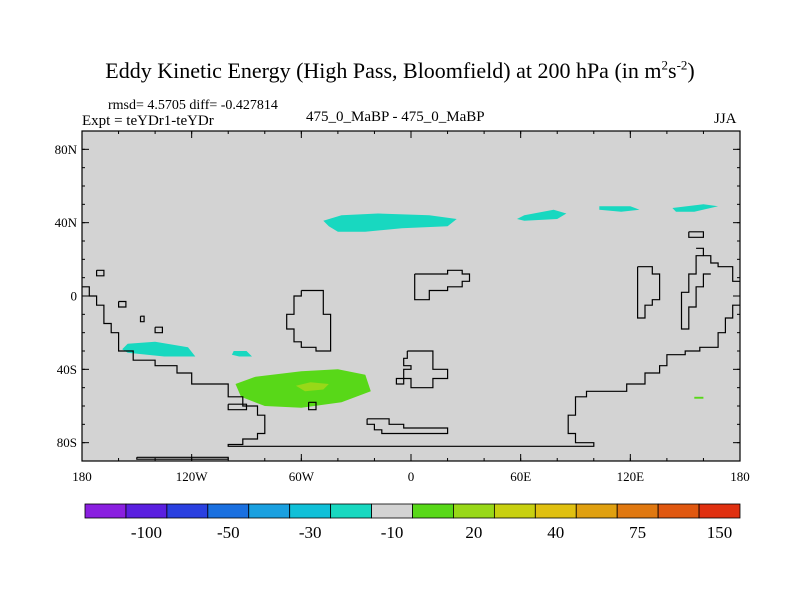 The width and height of the screenshot is (800, 600). What do you see at coordinates (67, 369) in the screenshot?
I see `lat-tick-label: 40S` at bounding box center [67, 369].